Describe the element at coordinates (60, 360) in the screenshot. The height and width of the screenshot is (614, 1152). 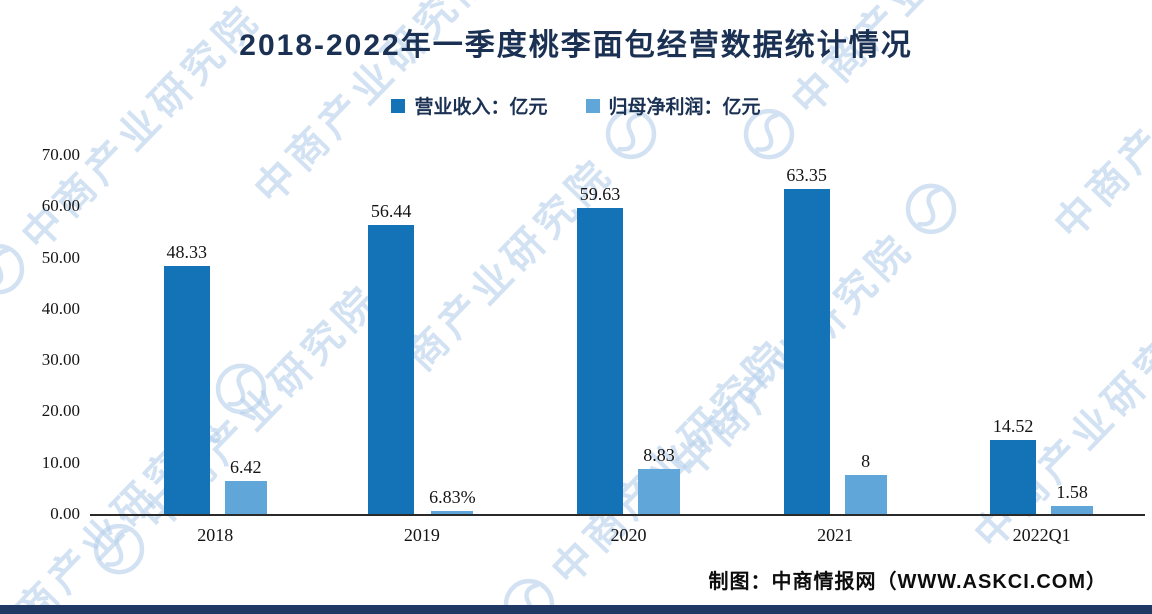
I see `y-axis-label-30.00: 30.00` at that location.